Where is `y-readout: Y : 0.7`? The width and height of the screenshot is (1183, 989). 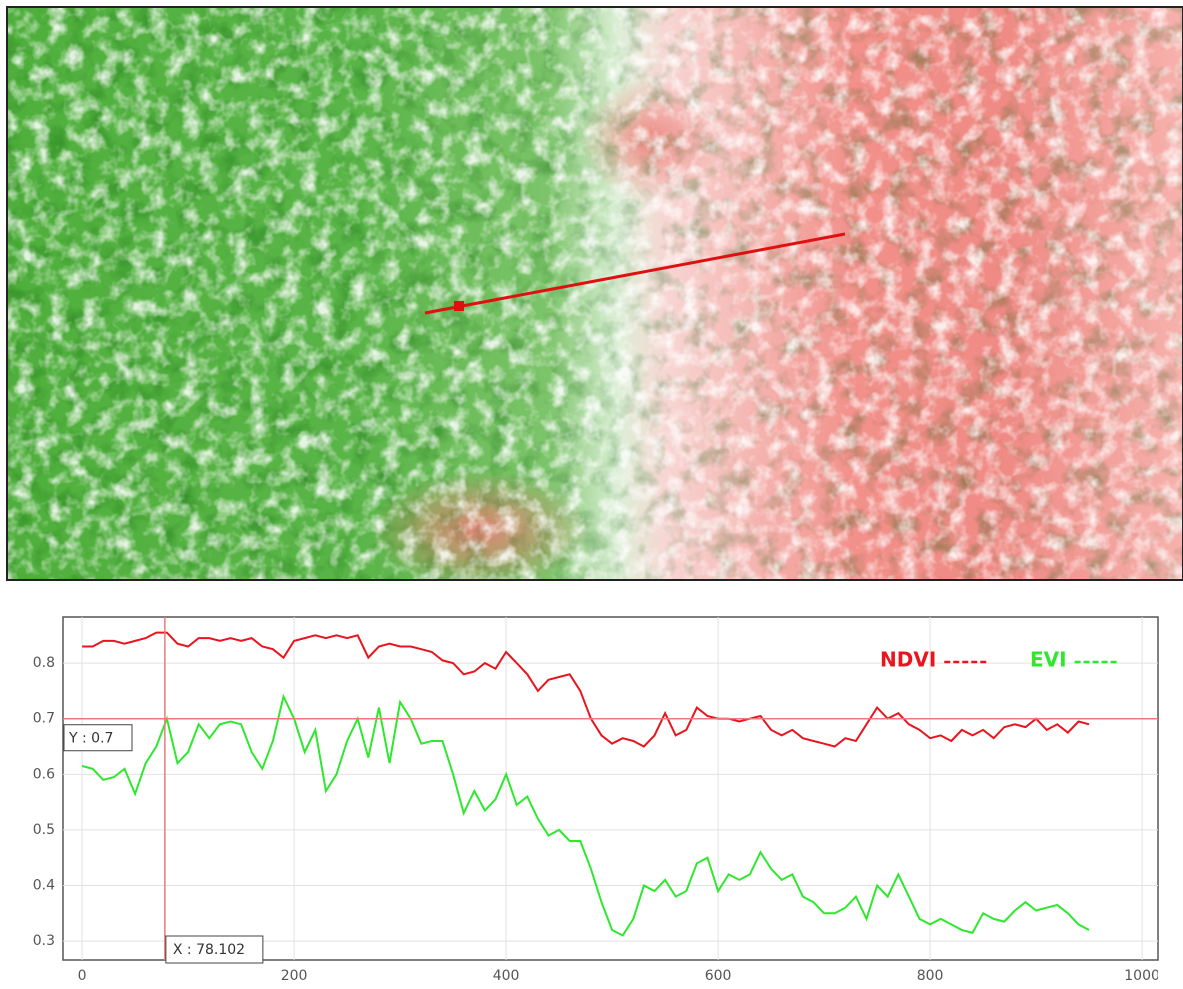 y-readout: Y : 0.7 is located at coordinates (90, 739).